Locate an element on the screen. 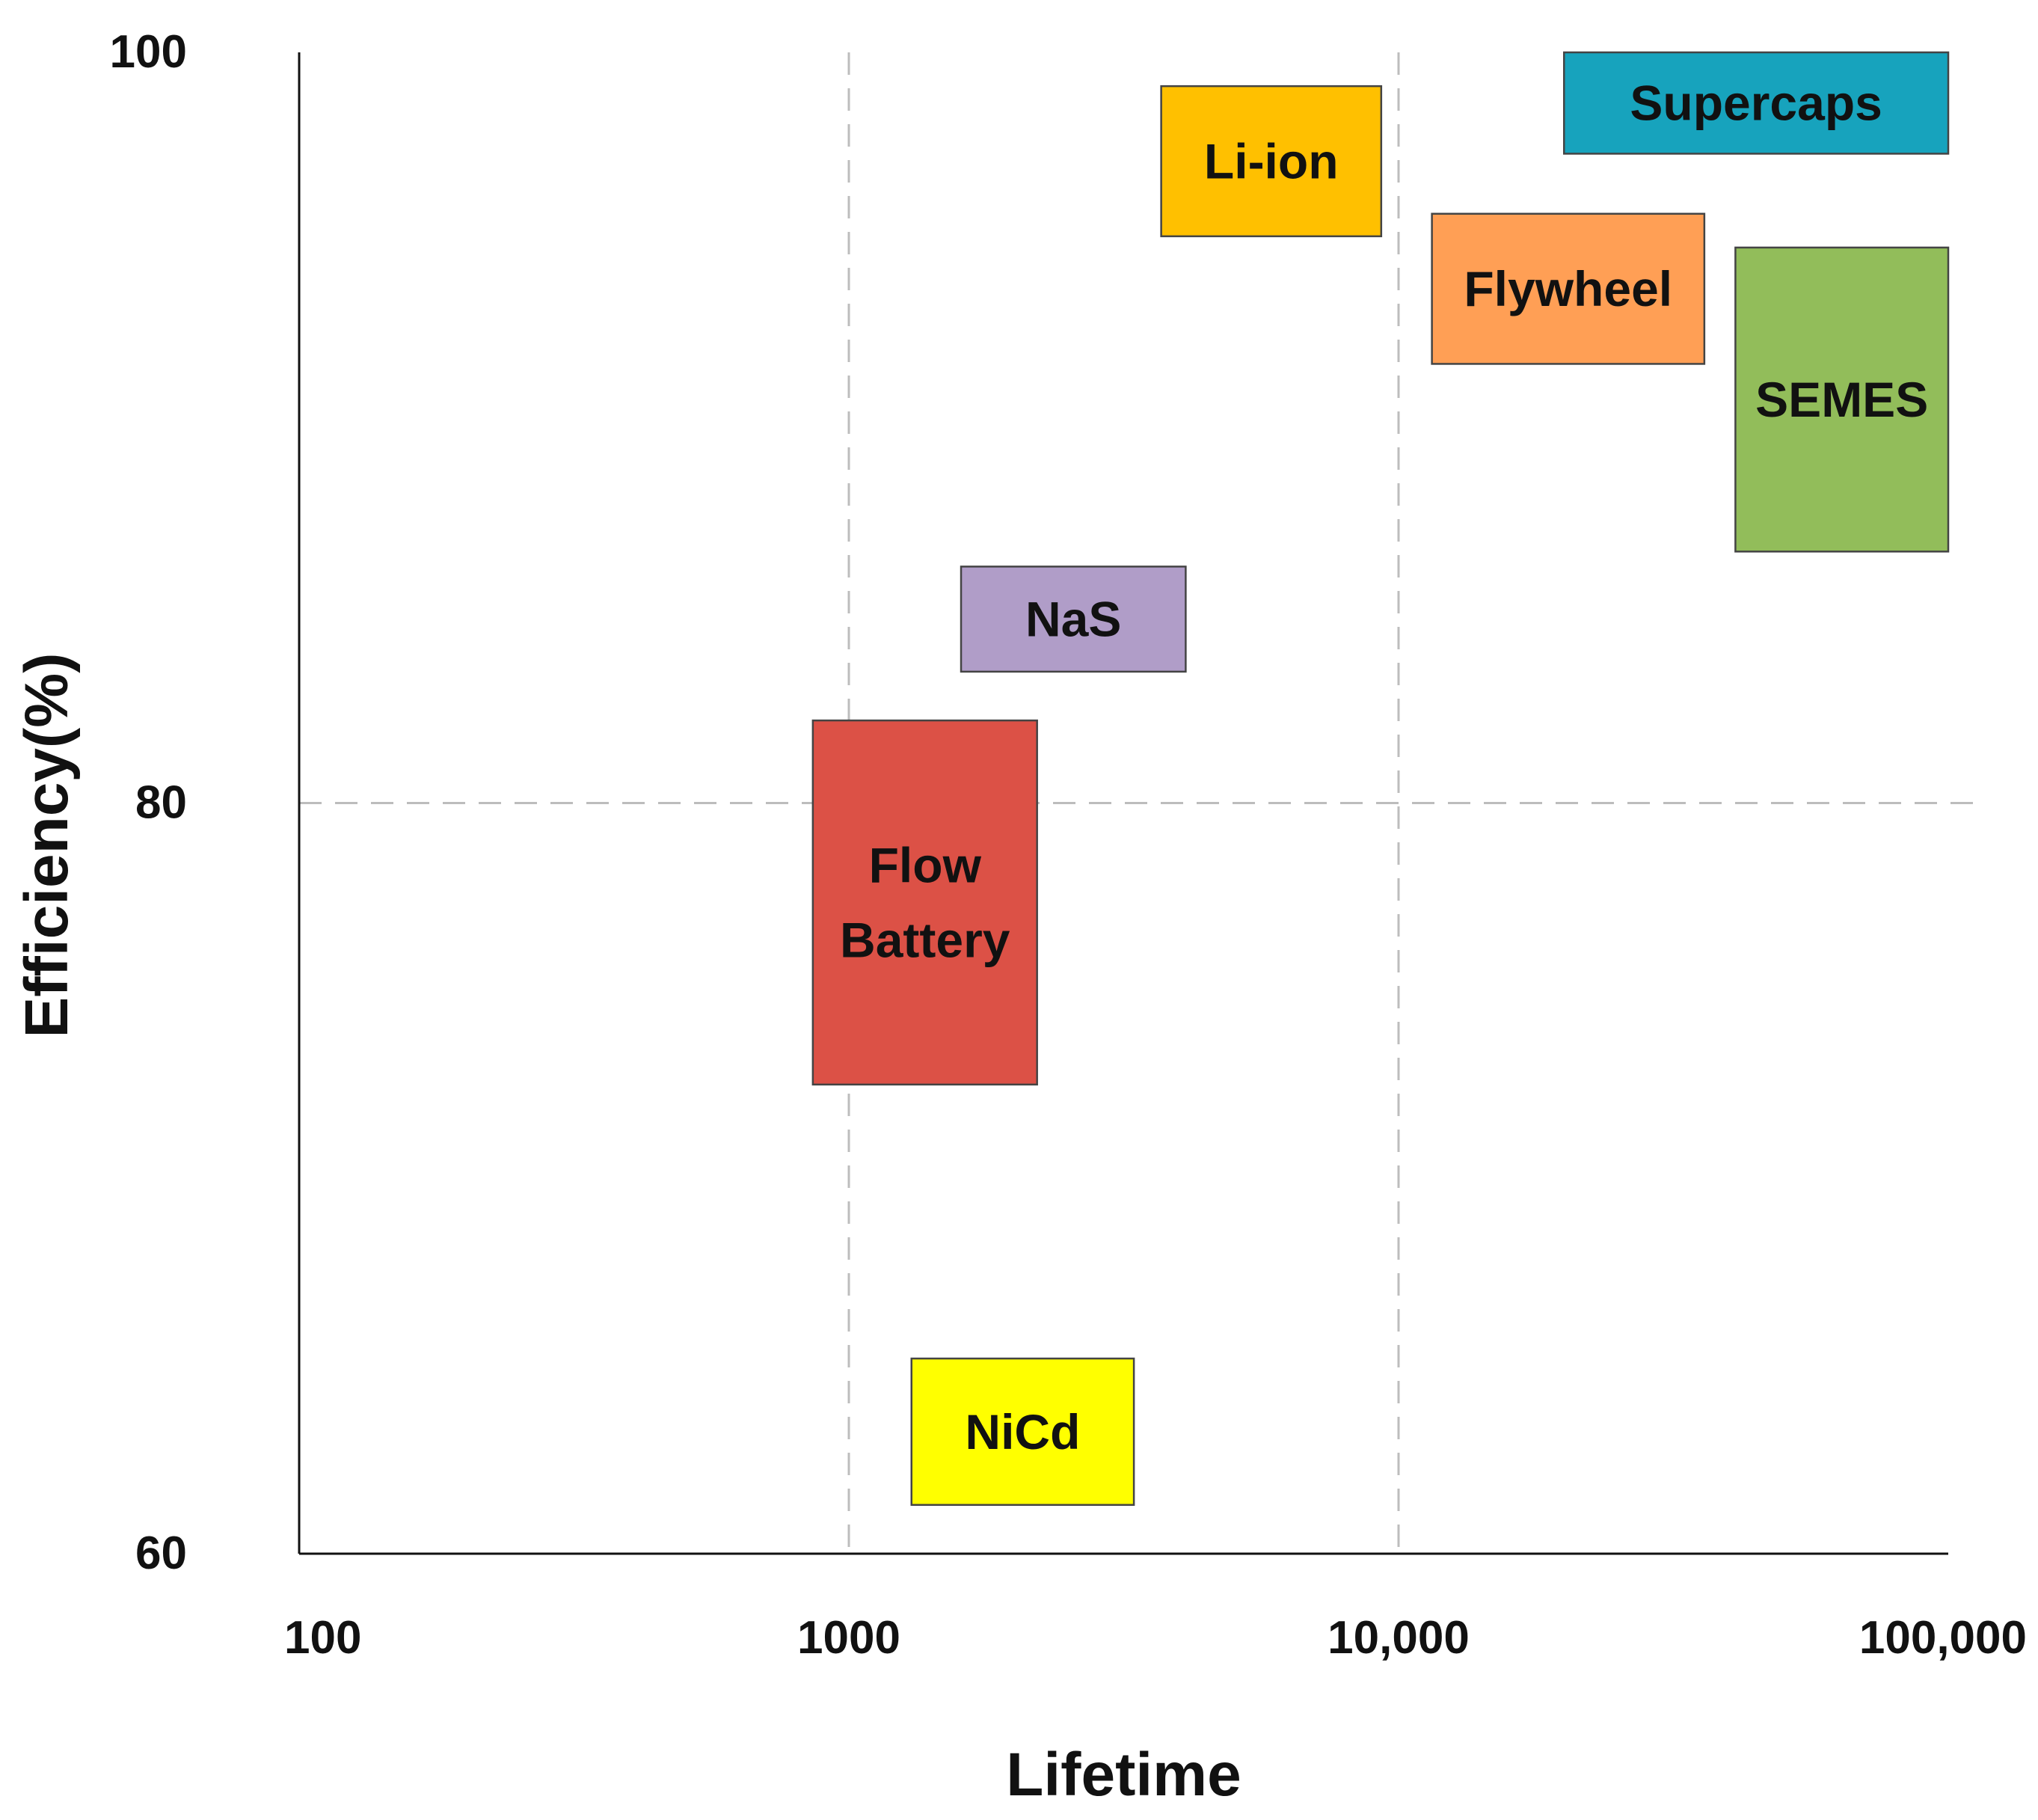  box-label-supercaps: Supercaps is located at coordinates (1756, 103).